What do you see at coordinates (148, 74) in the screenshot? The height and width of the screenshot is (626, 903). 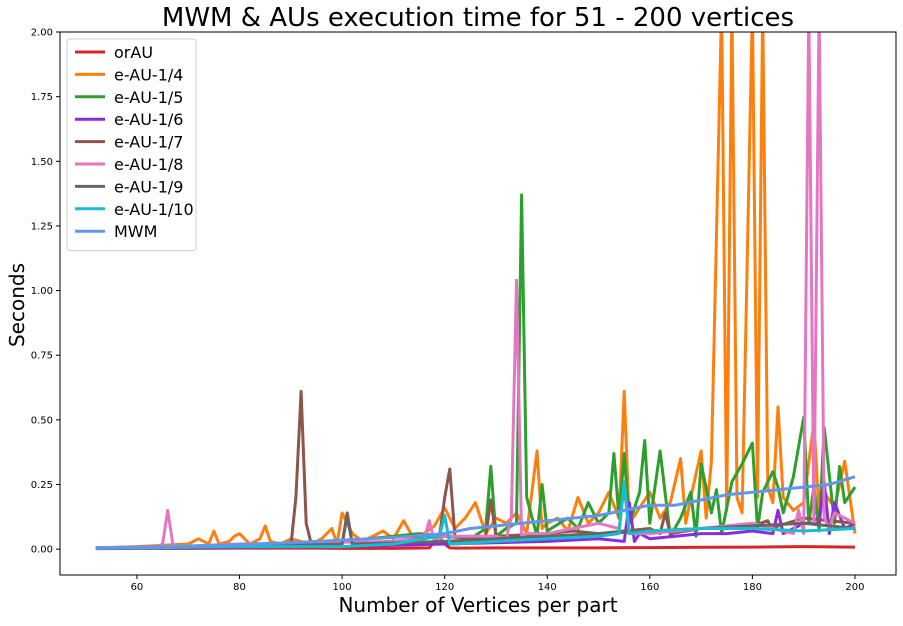 I see `legend-label: e-AU-1/4` at bounding box center [148, 74].